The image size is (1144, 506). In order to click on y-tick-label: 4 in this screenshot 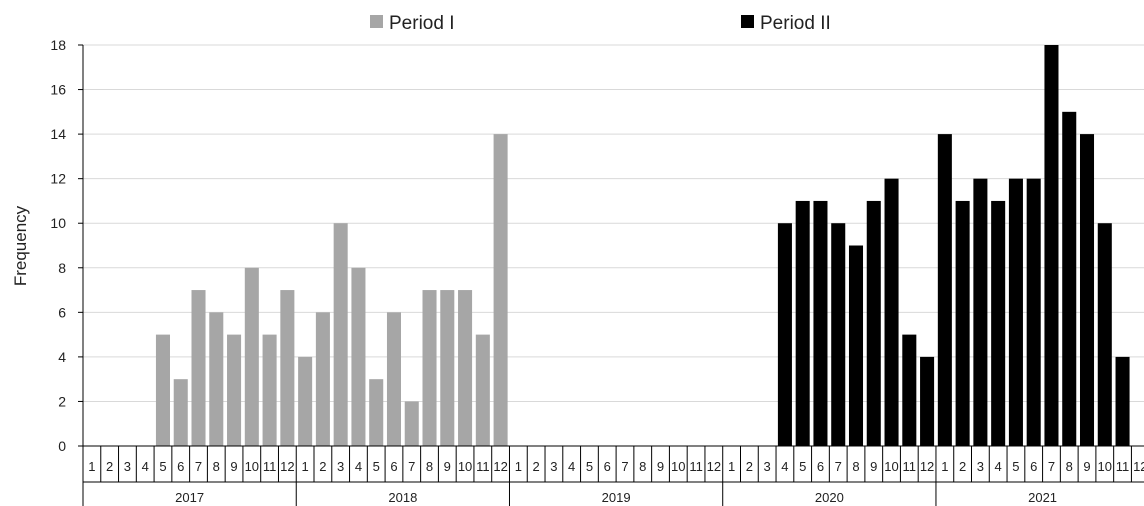, I will do `click(62, 357)`.